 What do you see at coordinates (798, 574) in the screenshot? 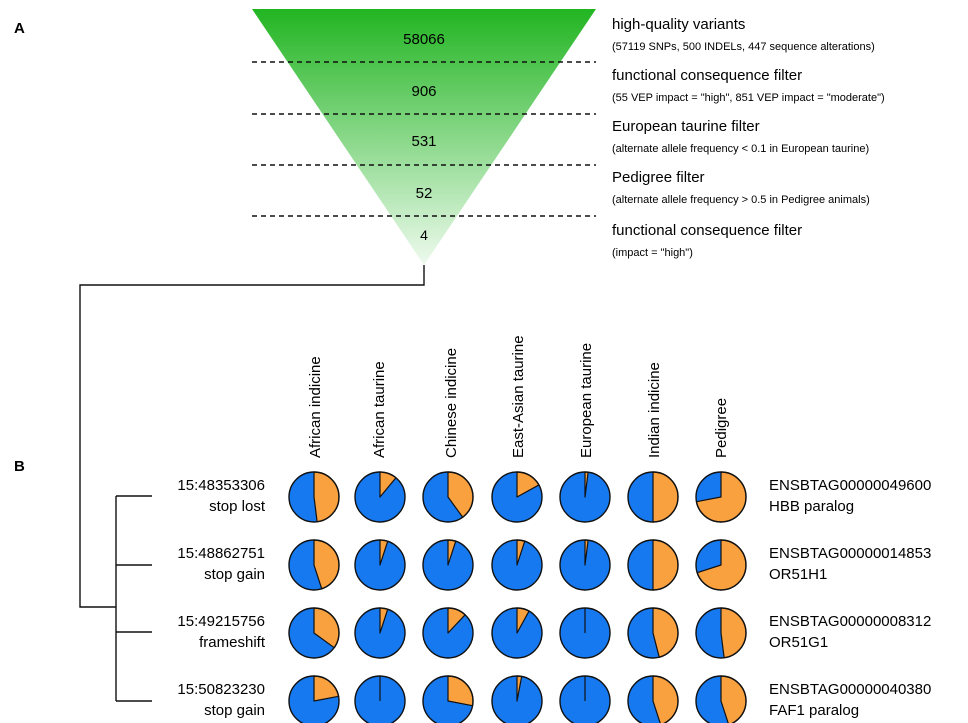
I see `gene-name: OR51H1` at bounding box center [798, 574].